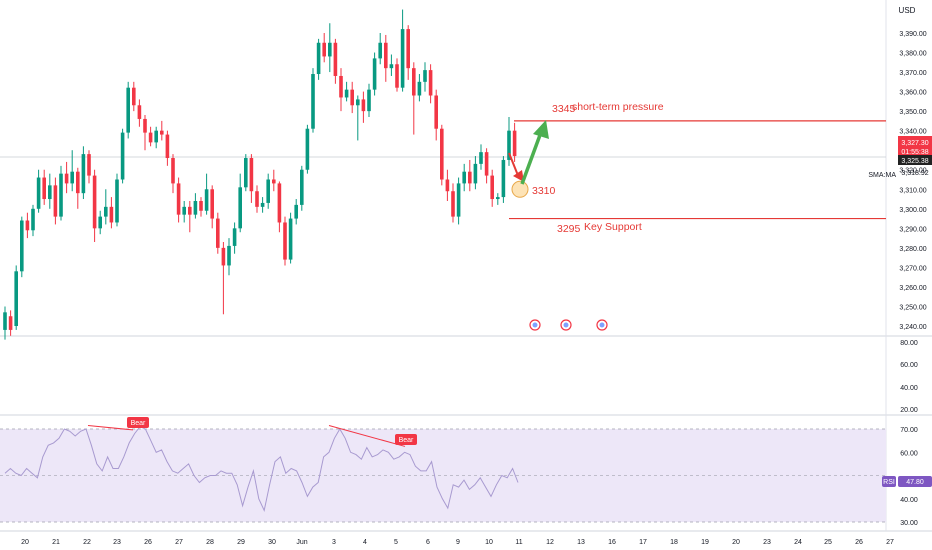 The width and height of the screenshot is (932, 550). What do you see at coordinates (138, 423) in the screenshot?
I see `bear-label-text-1: Bear` at bounding box center [138, 423].